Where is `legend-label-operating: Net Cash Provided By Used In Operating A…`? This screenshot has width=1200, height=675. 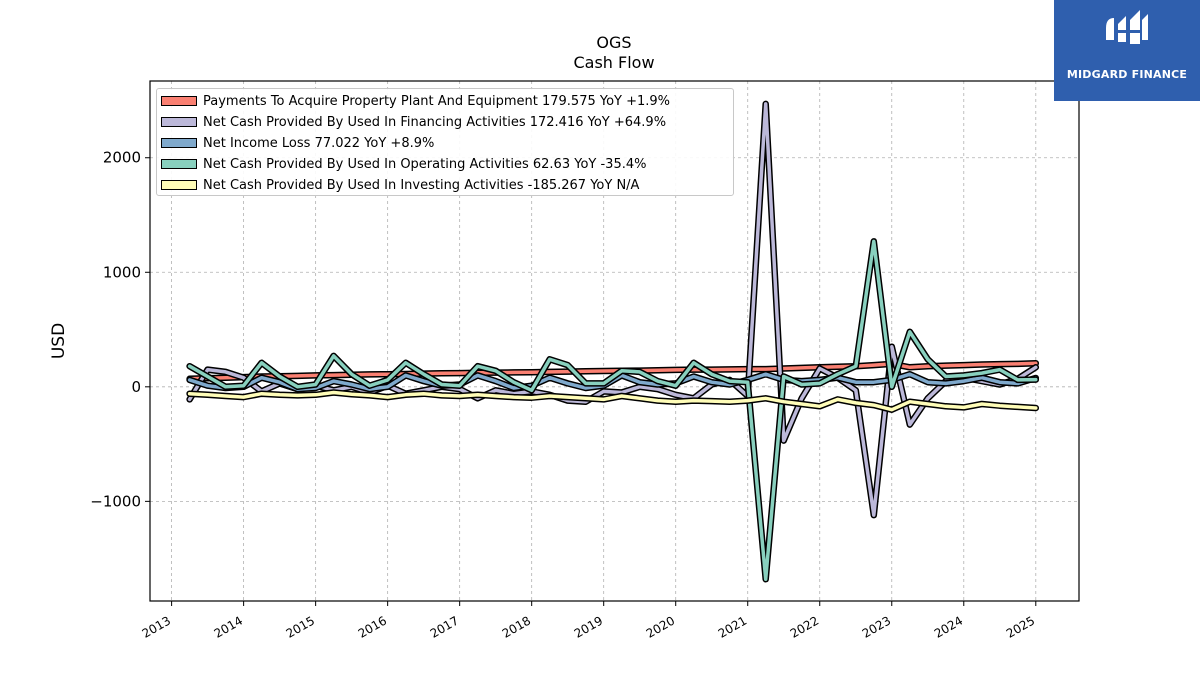 legend-label-operating: Net Cash Provided By Used In Operating A… is located at coordinates (425, 164).